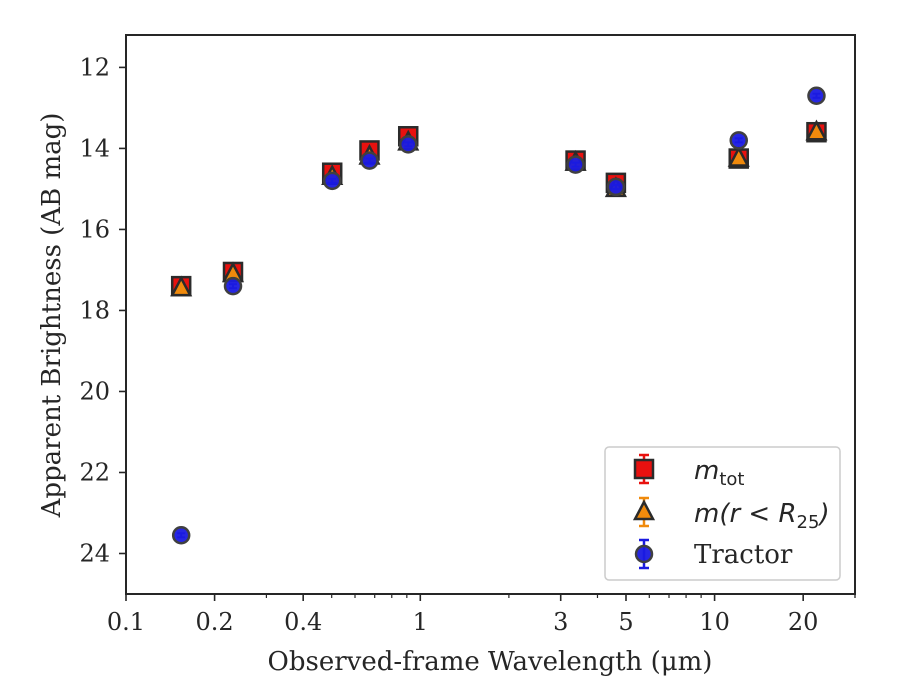  What do you see at coordinates (94, 67) in the screenshot?
I see `y-tick-label: 12` at bounding box center [94, 67].